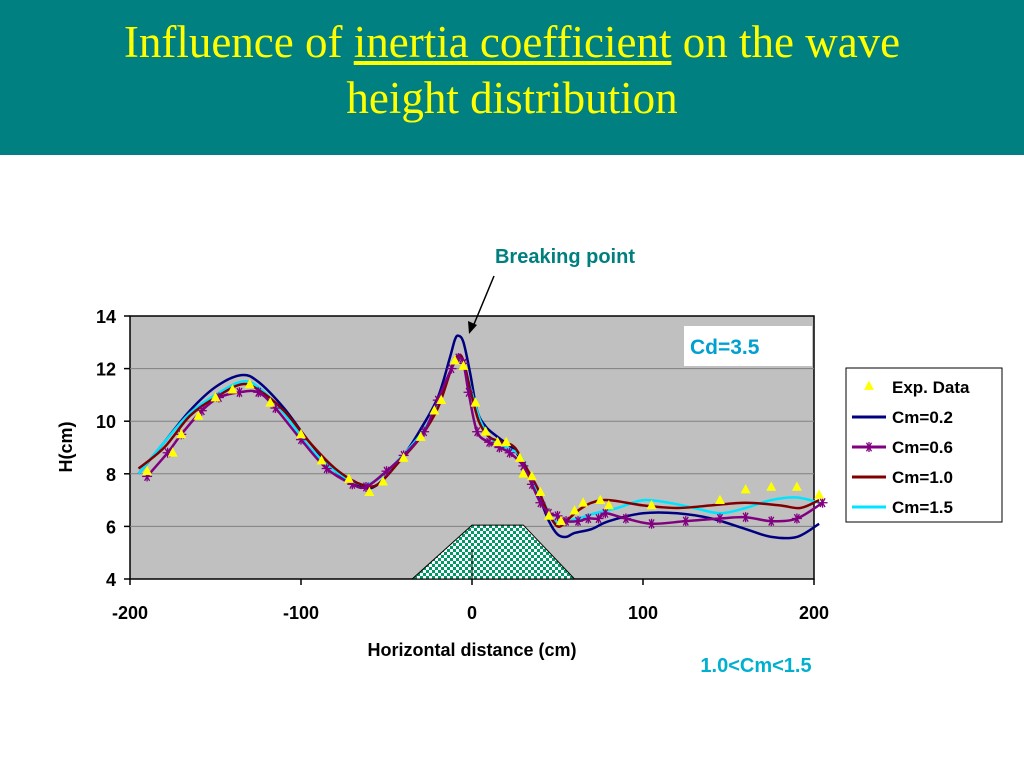  Describe the element at coordinates (869, 385) in the screenshot. I see `legend-marker` at that location.